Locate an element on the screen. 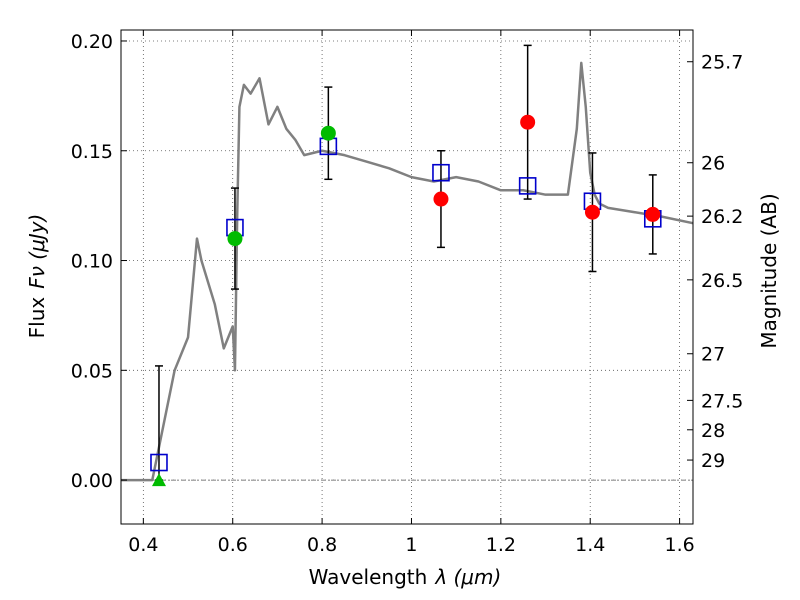  y-tick-label: 0.05 is located at coordinates (92, 371).